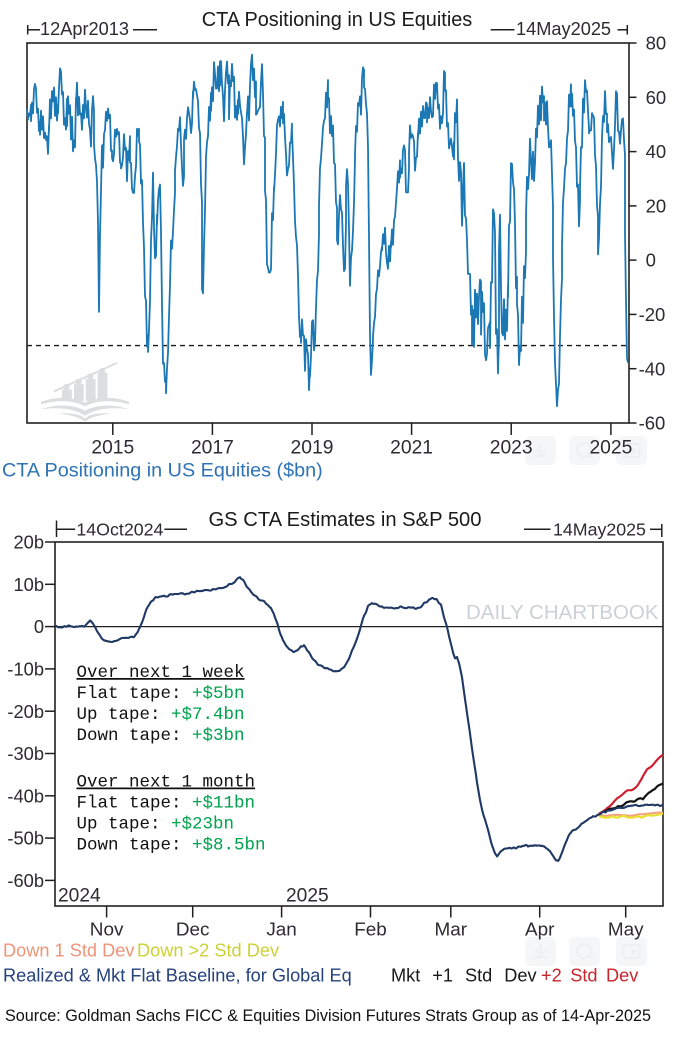 This screenshot has height=1039, width=676. I want to click on svg-text: -40, so click(652, 368).